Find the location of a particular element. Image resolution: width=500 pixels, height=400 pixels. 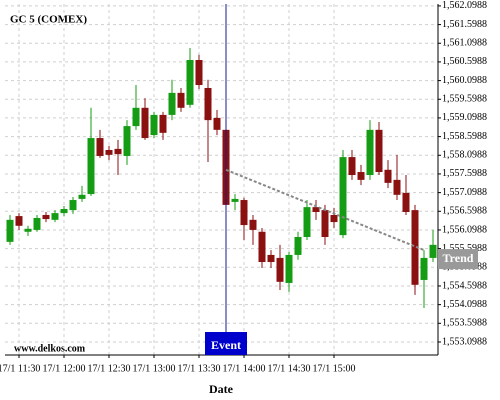

y-tick-label: 1,559.0988 is located at coordinates (464, 117).